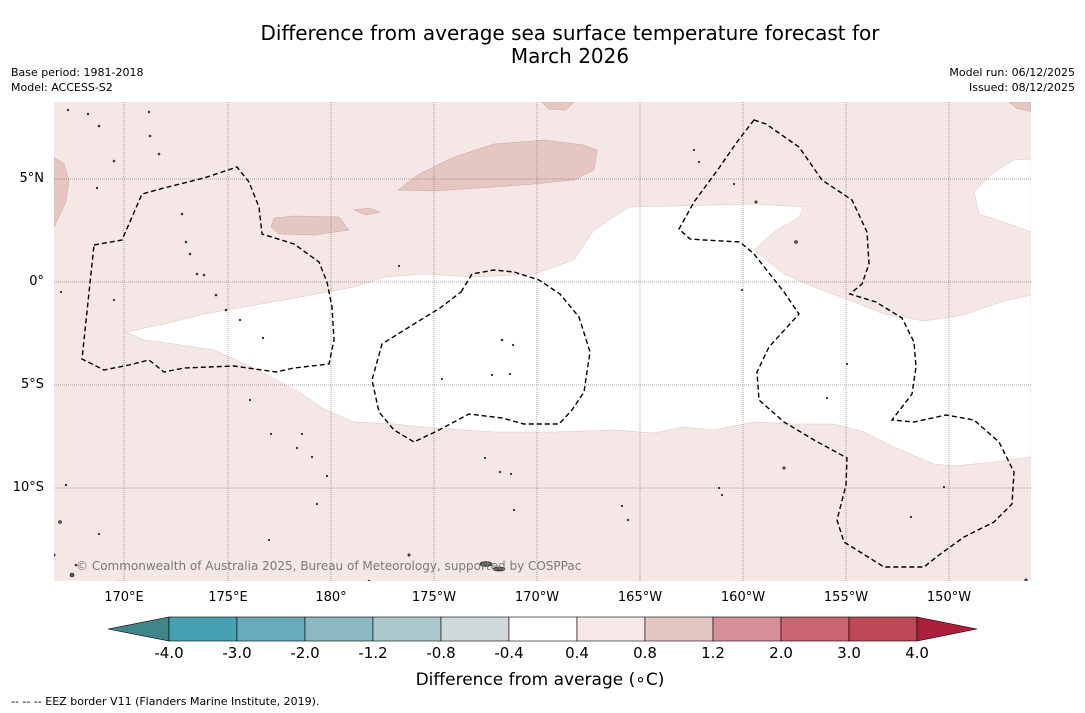  What do you see at coordinates (947, 629) in the screenshot?
I see `colorbar-over-arrow` at bounding box center [947, 629].